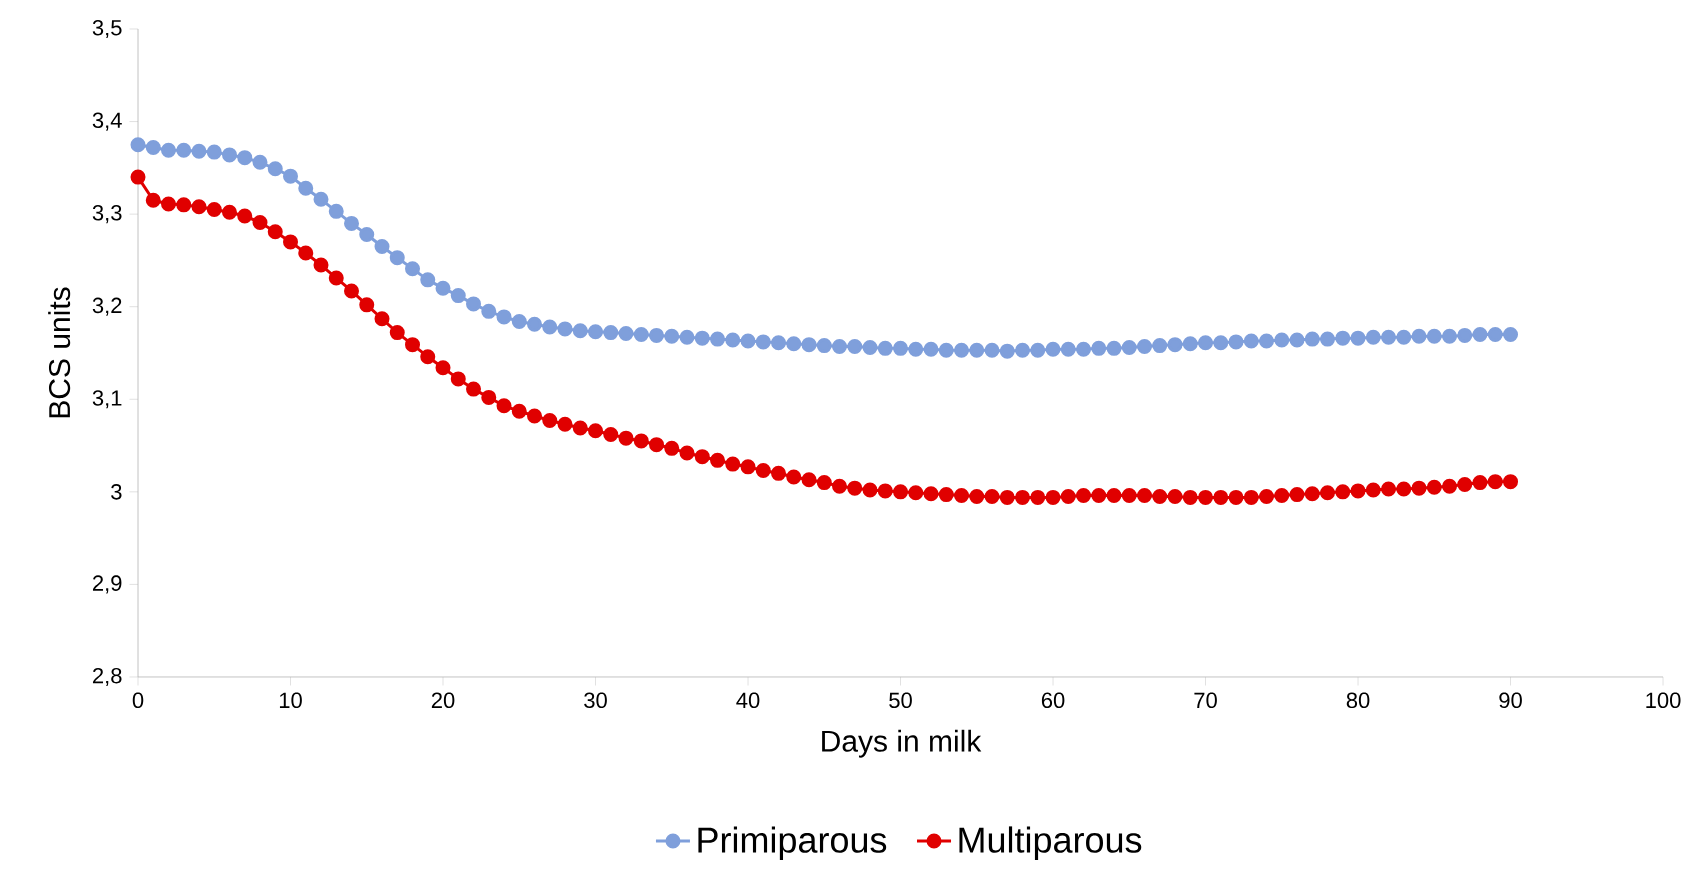 The width and height of the screenshot is (1695, 883). I want to click on x-tick-label: 100, so click(1663, 700).